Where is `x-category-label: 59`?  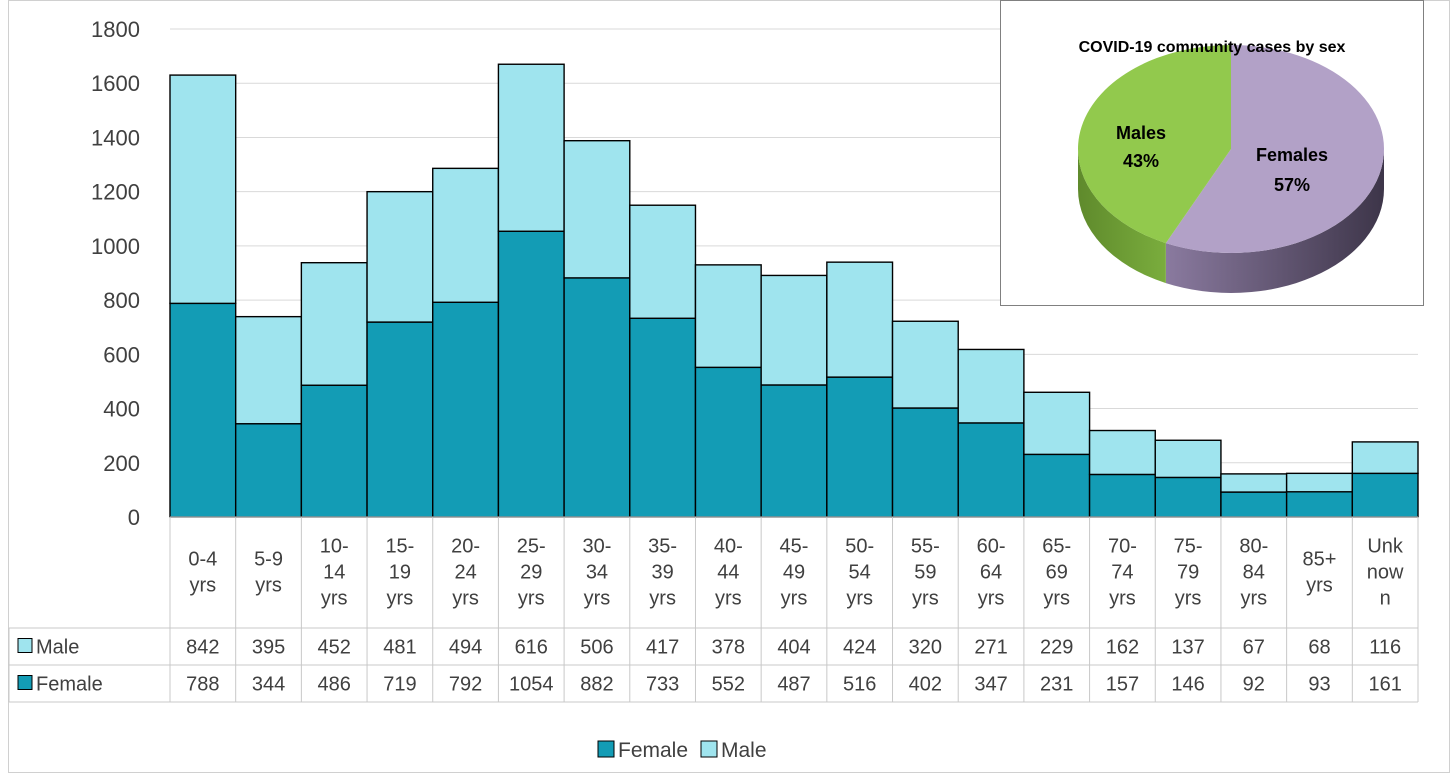 x-category-label: 59 is located at coordinates (925, 573).